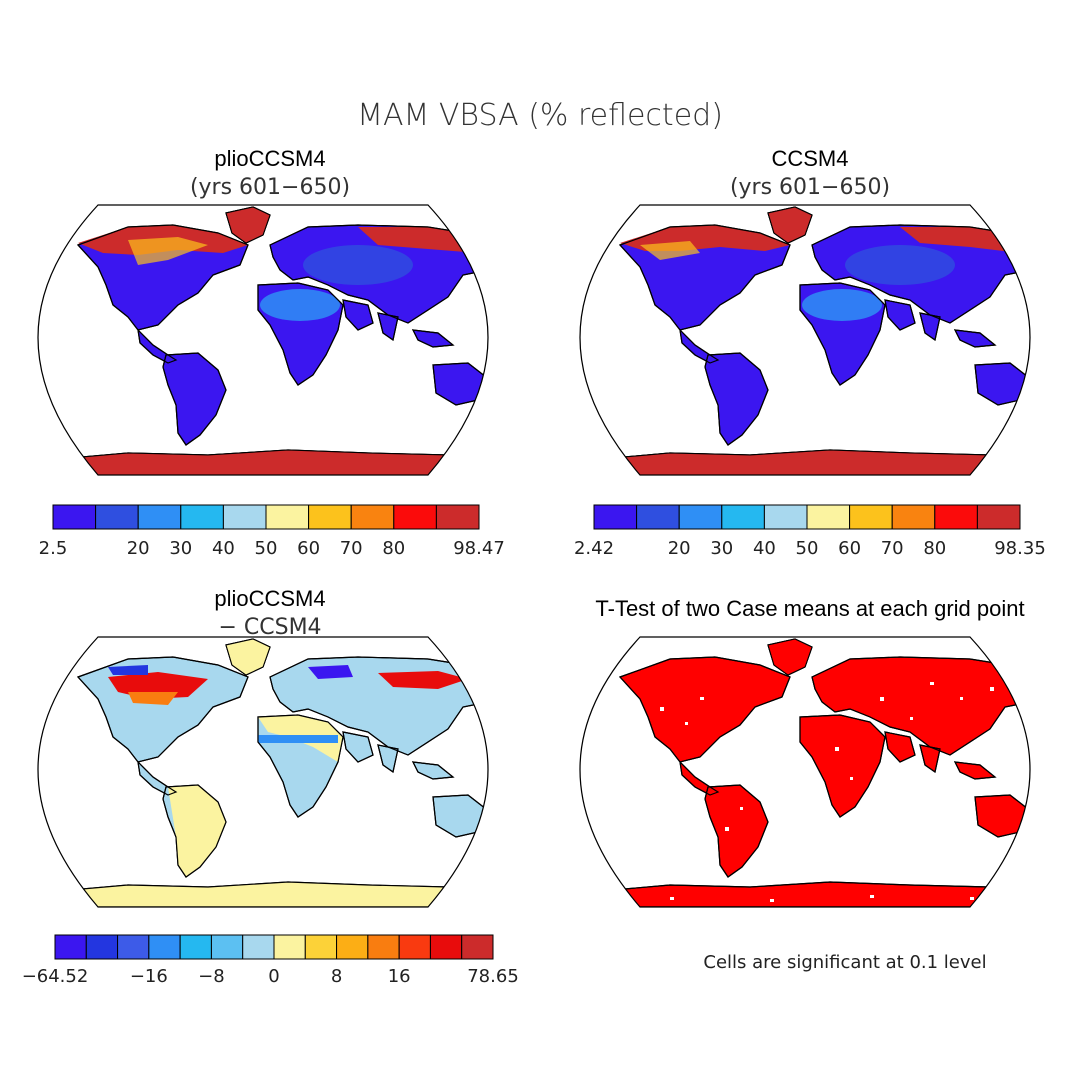 This screenshot has width=1080, height=1085. What do you see at coordinates (55, 976) in the screenshot?
I see `colorbar-tick-label: −64.52` at bounding box center [55, 976].